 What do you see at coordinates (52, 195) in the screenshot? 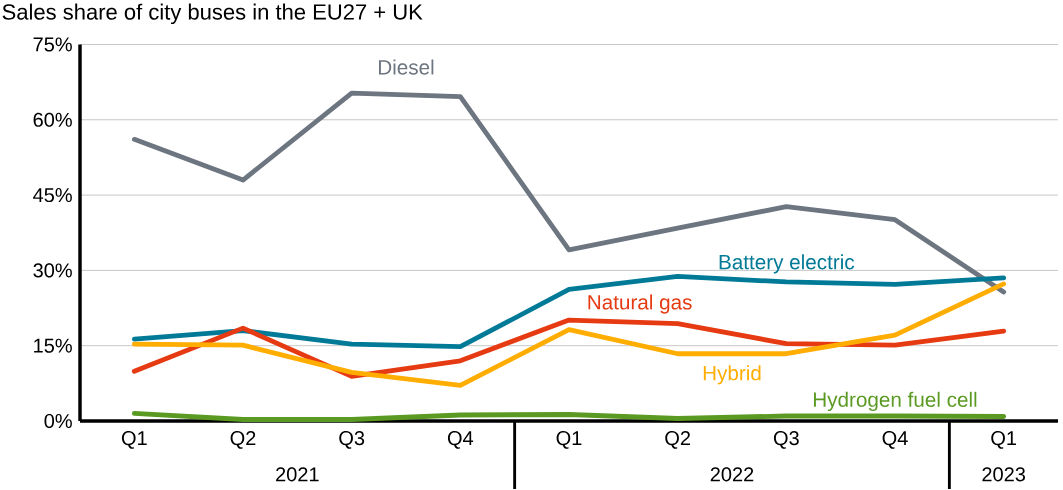
I see `y-tick-label: 45%` at bounding box center [52, 195].